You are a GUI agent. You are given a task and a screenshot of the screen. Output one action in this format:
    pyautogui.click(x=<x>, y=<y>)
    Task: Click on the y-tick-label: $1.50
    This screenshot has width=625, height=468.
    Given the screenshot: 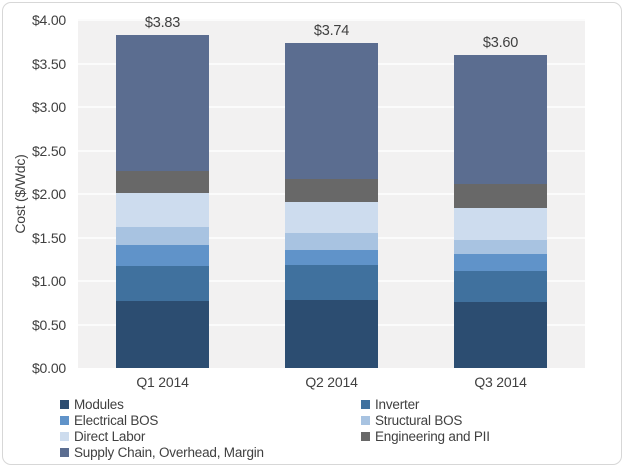 What is the action you would take?
    pyautogui.click(x=48, y=237)
    